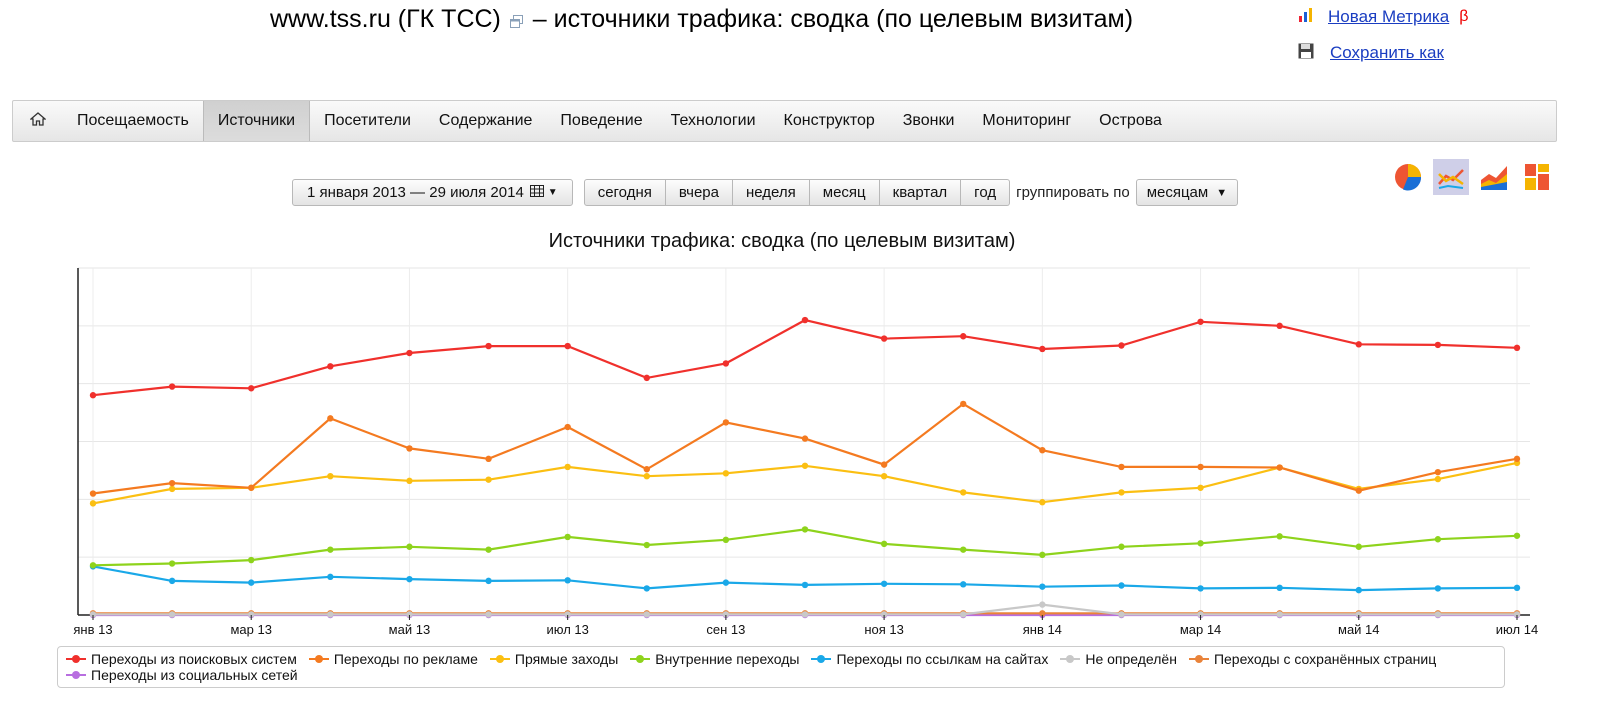  What do you see at coordinates (1222, 192) in the screenshot?
I see `chevron-down-icon: ▼` at bounding box center [1222, 192].